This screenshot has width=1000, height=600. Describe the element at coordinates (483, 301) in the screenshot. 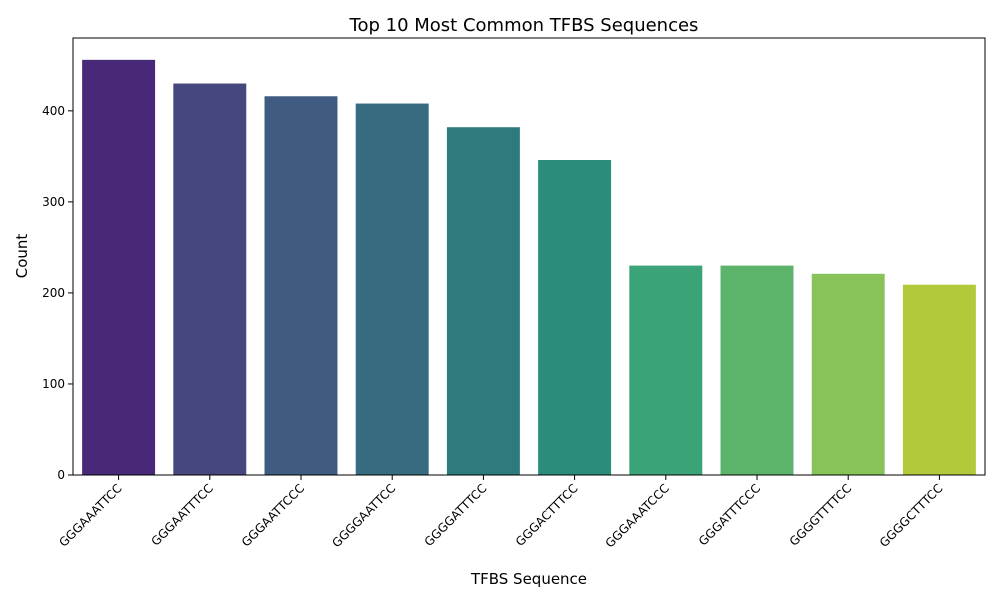

I see `bar-GGGGATTTCC` at that location.